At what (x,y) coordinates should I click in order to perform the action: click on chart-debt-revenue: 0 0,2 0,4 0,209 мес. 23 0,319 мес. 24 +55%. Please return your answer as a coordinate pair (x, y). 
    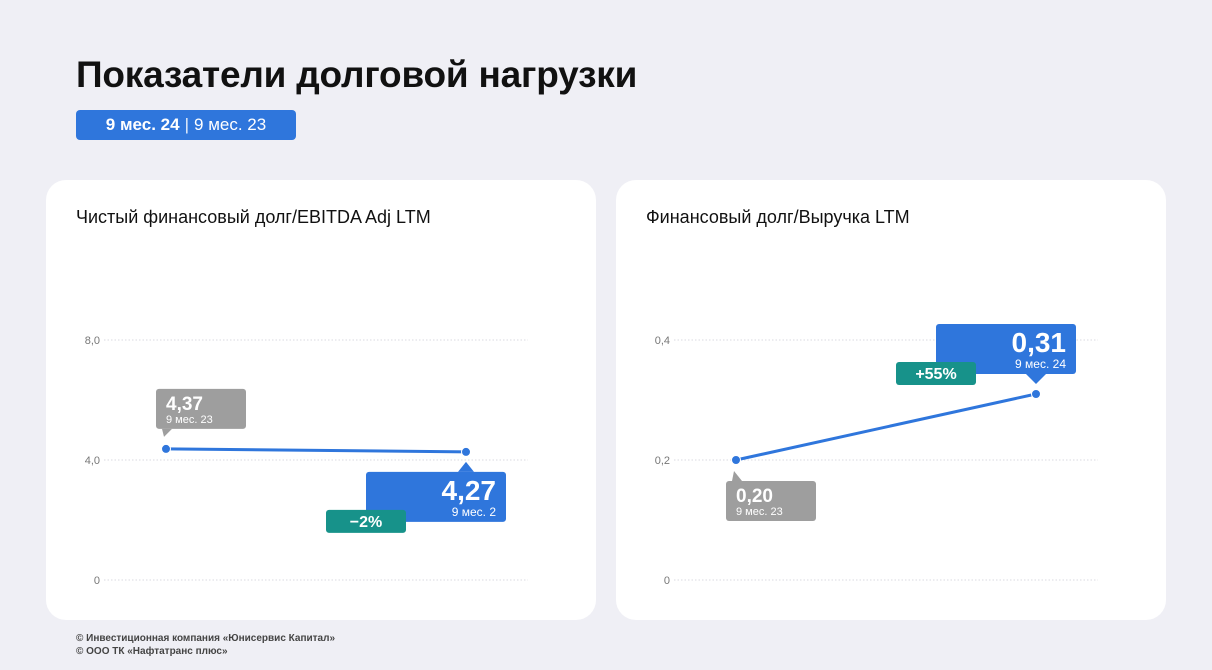
    Looking at the image, I should click on (876, 455).